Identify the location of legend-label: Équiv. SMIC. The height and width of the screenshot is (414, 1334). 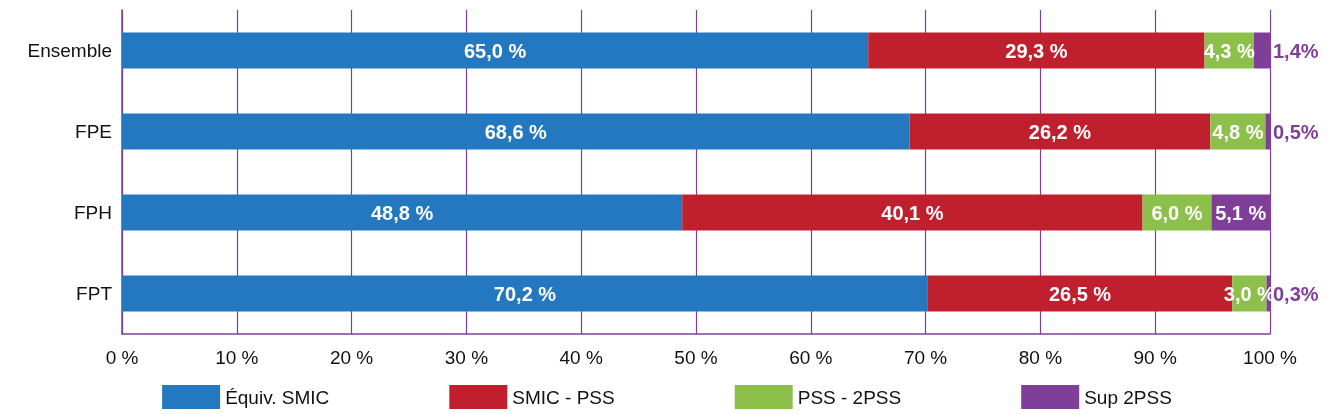
(277, 397).